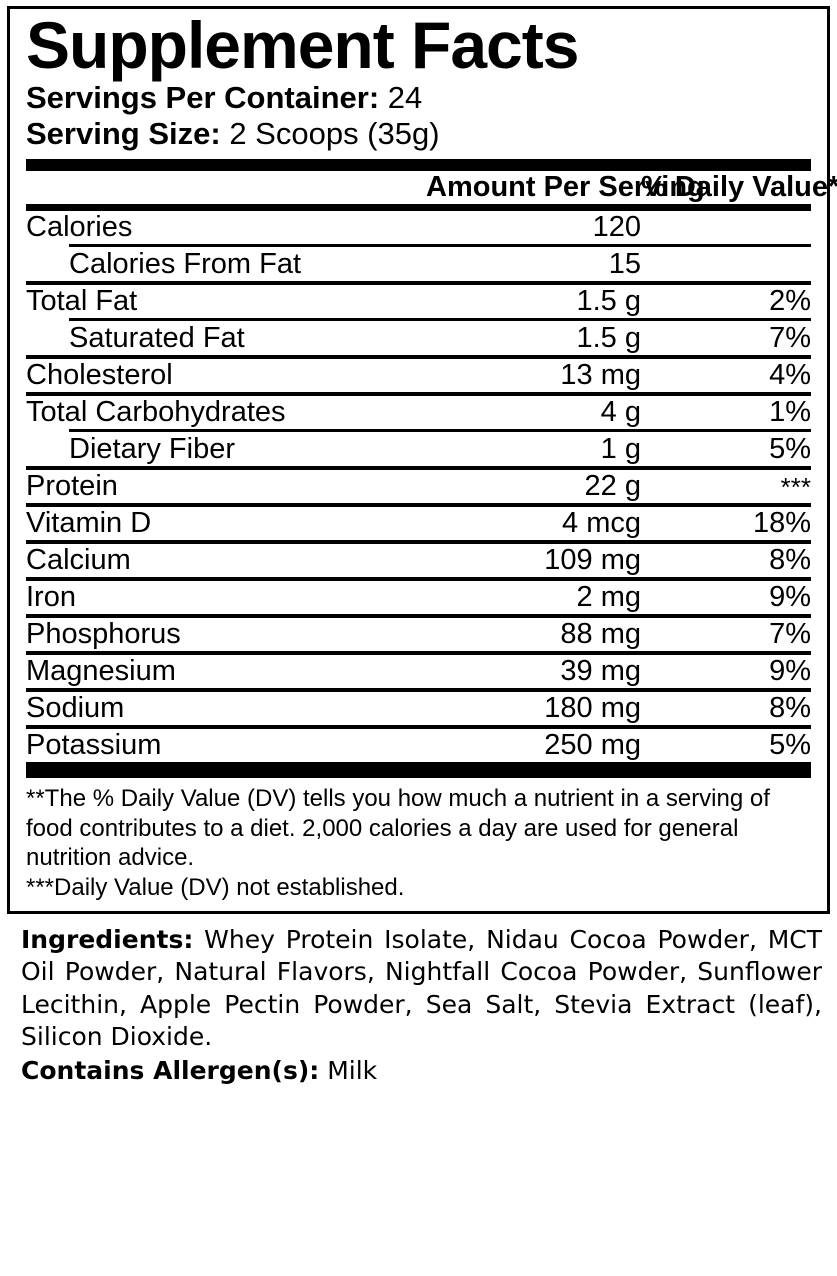  I want to click on header-amount-per-serving: Amount Per Serving, so click(565, 186).